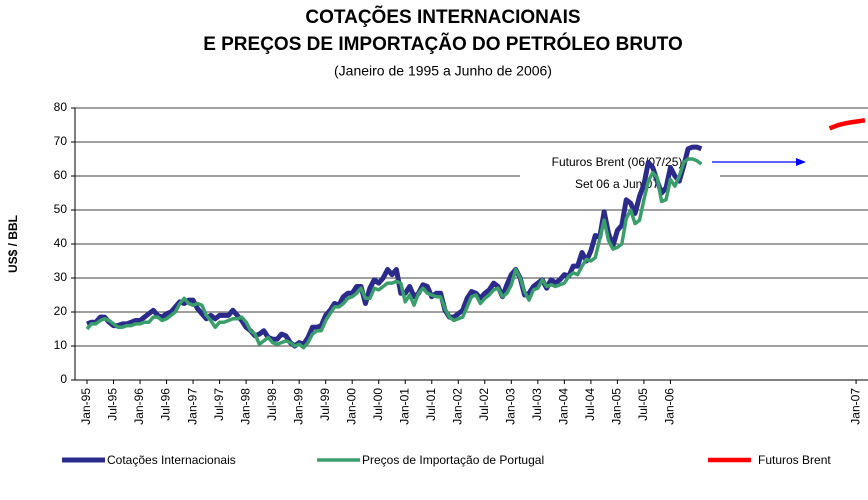 The image size is (868, 500). Describe the element at coordinates (443, 44) in the screenshot. I see `chart-title: E PREÇOS DE IMPORTAÇÃO DO PETRÓLEO BRUTO` at that location.